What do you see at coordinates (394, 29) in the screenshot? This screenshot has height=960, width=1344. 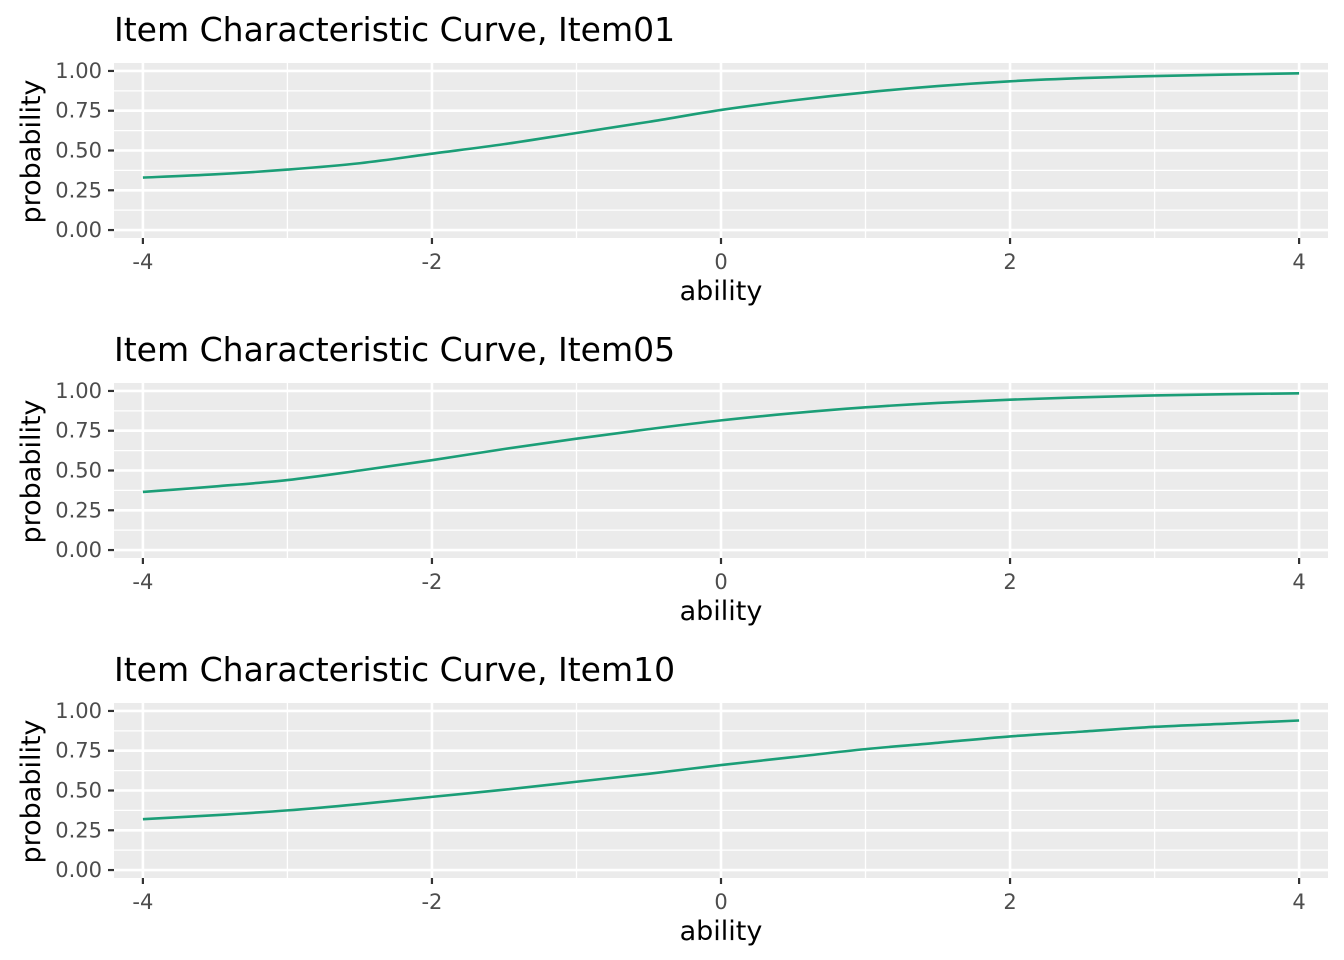 I see `chart-title: Item Characteristic Curve, Item01` at bounding box center [394, 29].